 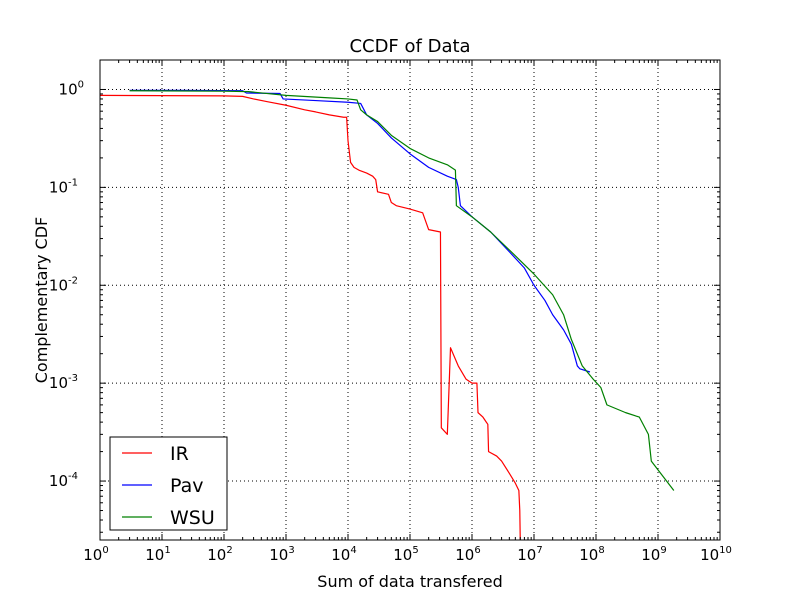 I want to click on y-tick-labels: 10⁰ 10⁻¹ 10⁻² 10⁻³ 10⁻⁴, so click(x=66, y=284).